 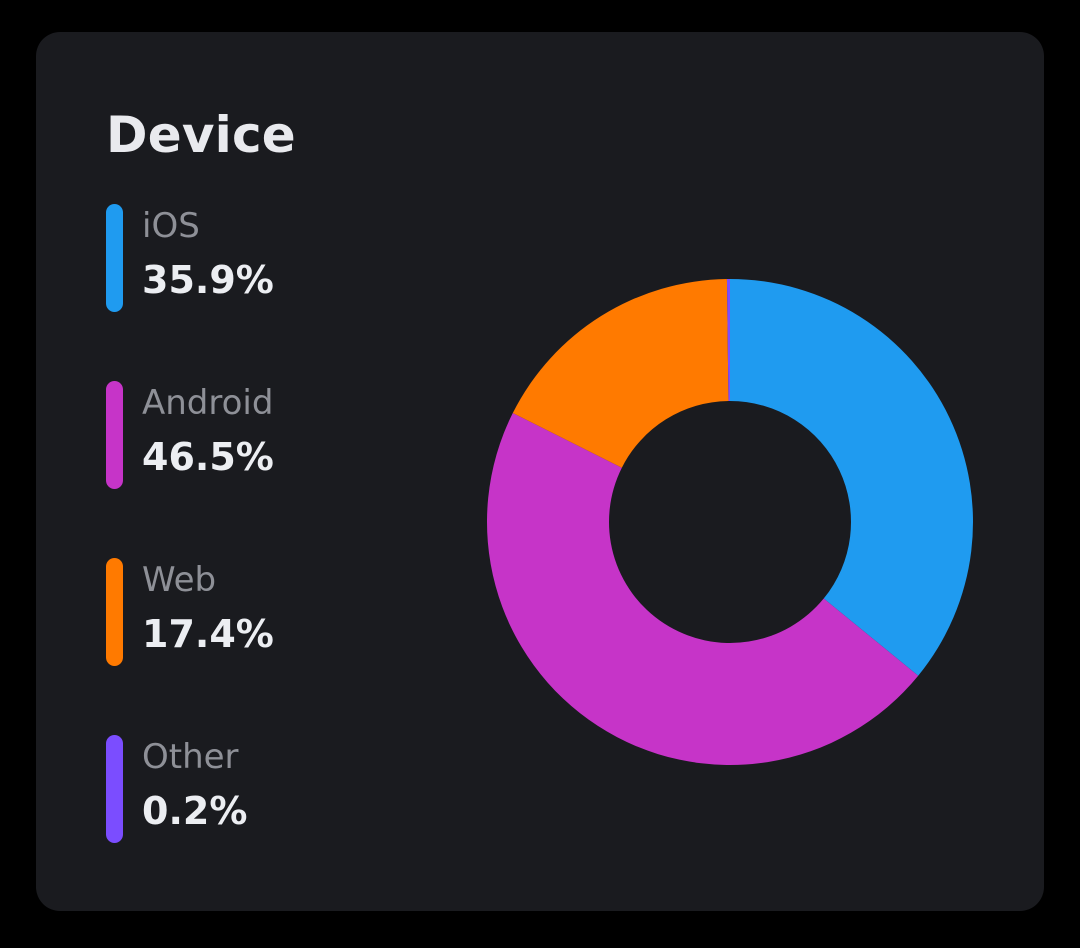 What do you see at coordinates (114, 789) in the screenshot?
I see `legend-swatch-other` at bounding box center [114, 789].